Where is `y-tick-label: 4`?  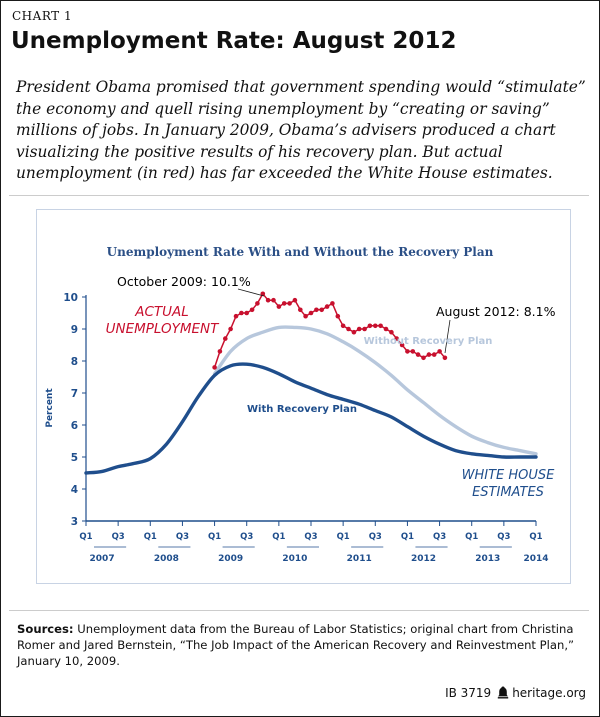 y-tick-label: 4 is located at coordinates (74, 490).